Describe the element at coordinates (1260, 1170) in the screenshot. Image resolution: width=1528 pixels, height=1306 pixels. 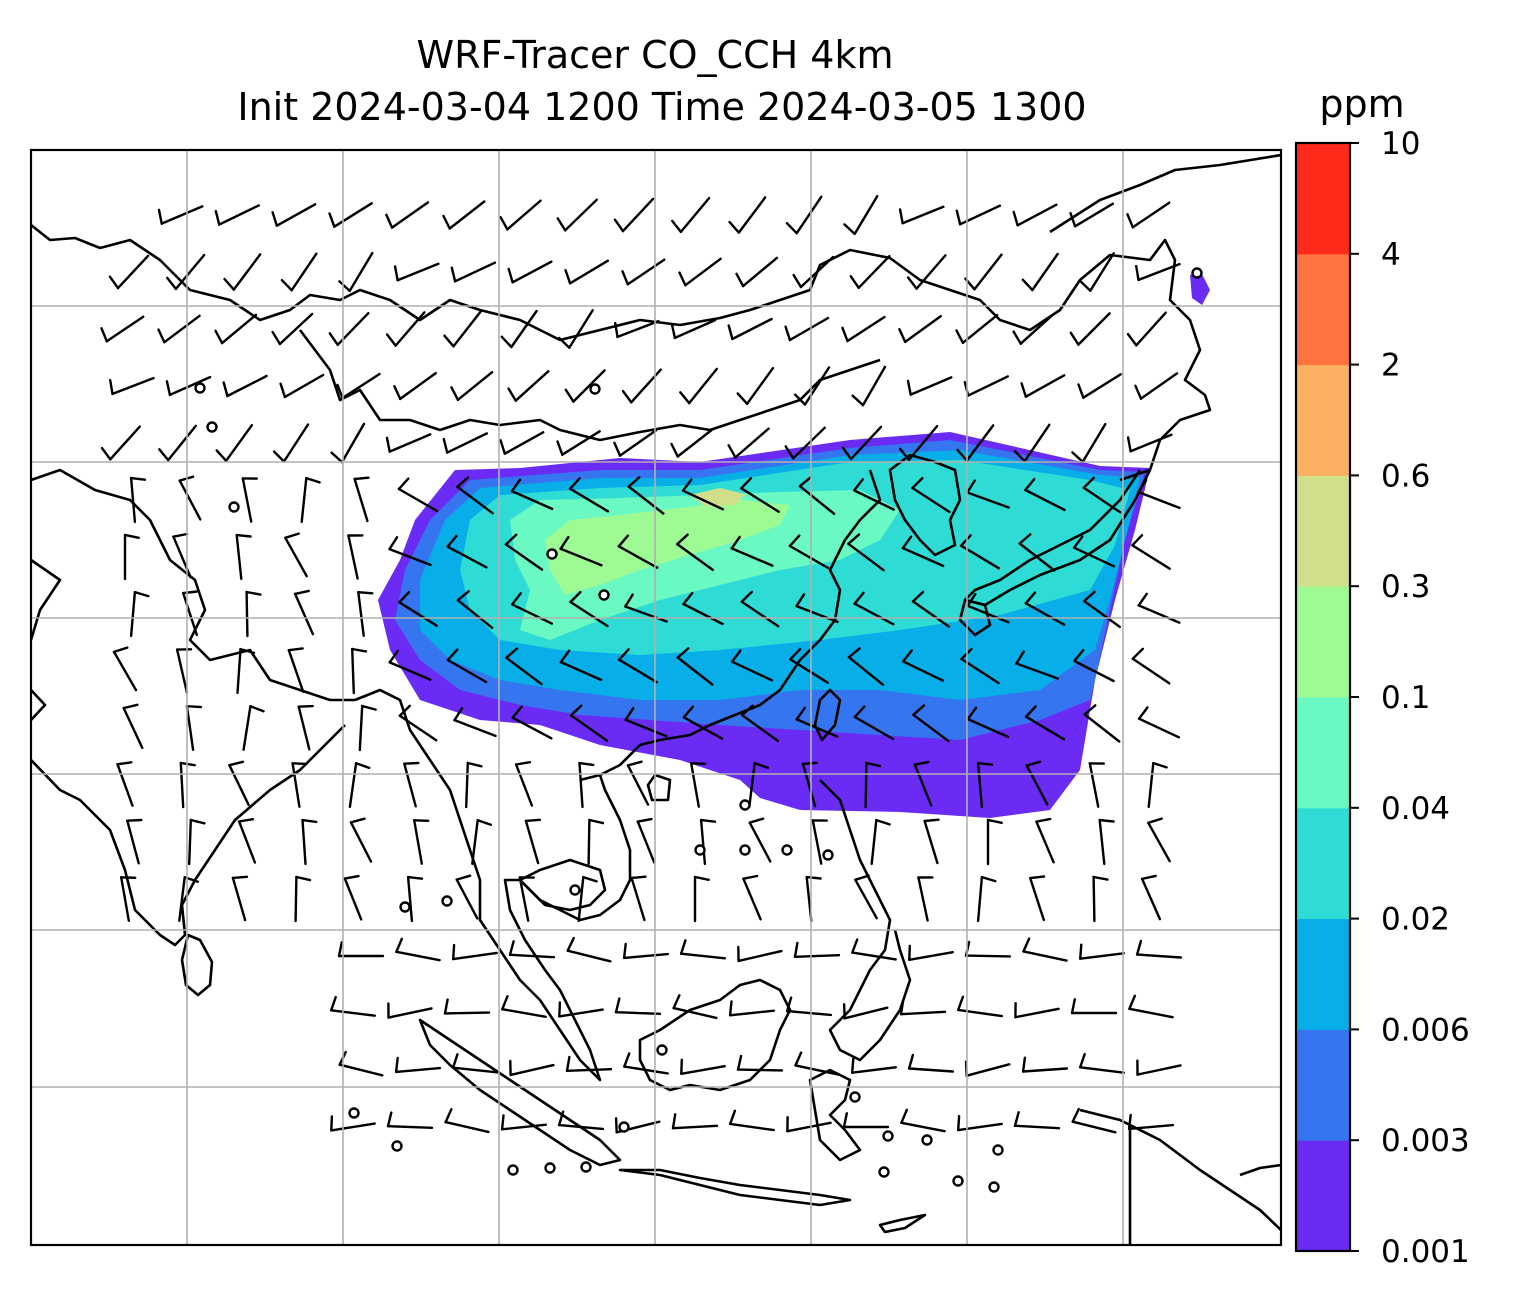
I see `coastline-australia-top` at that location.